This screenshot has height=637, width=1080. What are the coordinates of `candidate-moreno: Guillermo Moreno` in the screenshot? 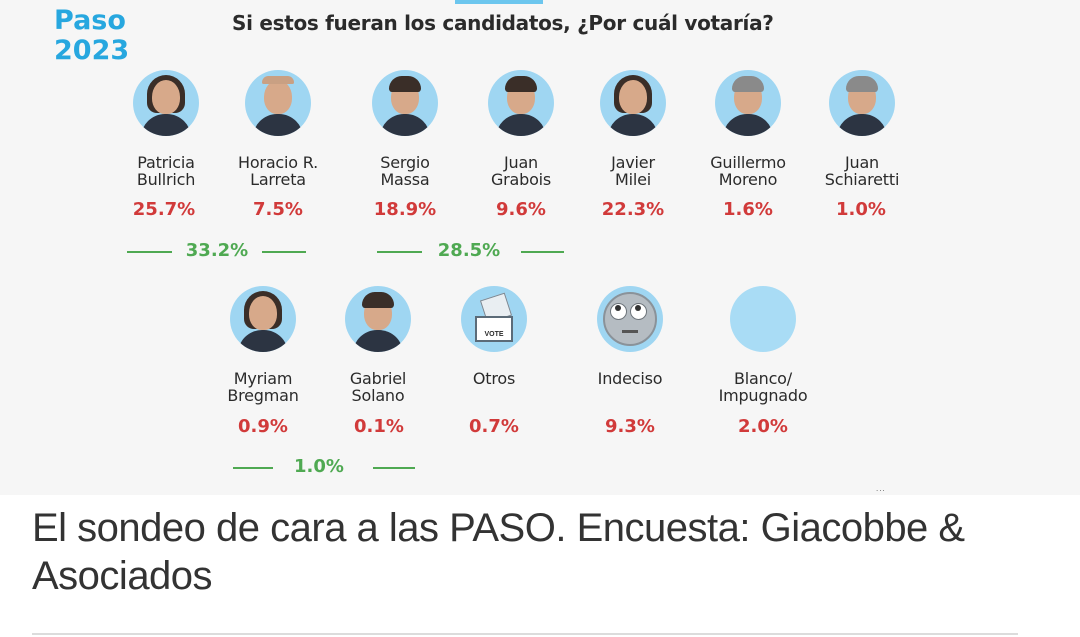 It's located at (748, 129).